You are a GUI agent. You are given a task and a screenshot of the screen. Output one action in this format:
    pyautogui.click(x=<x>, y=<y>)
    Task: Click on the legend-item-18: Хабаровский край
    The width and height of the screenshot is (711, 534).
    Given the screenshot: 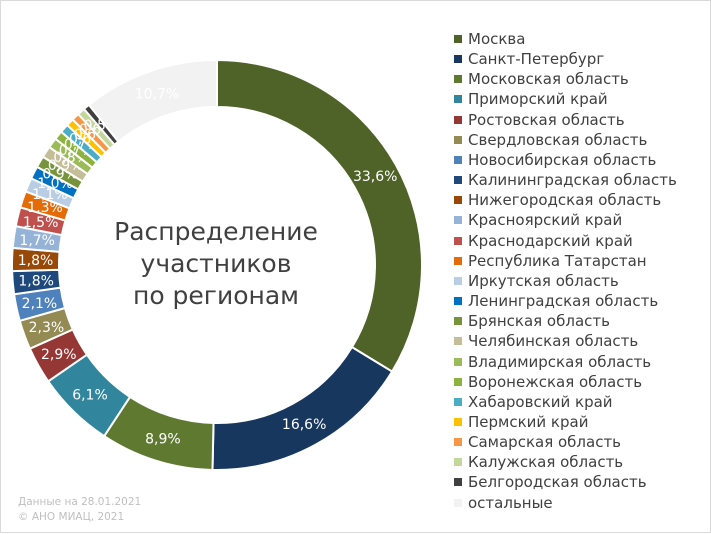 What is the action you would take?
    pyautogui.click(x=565, y=402)
    